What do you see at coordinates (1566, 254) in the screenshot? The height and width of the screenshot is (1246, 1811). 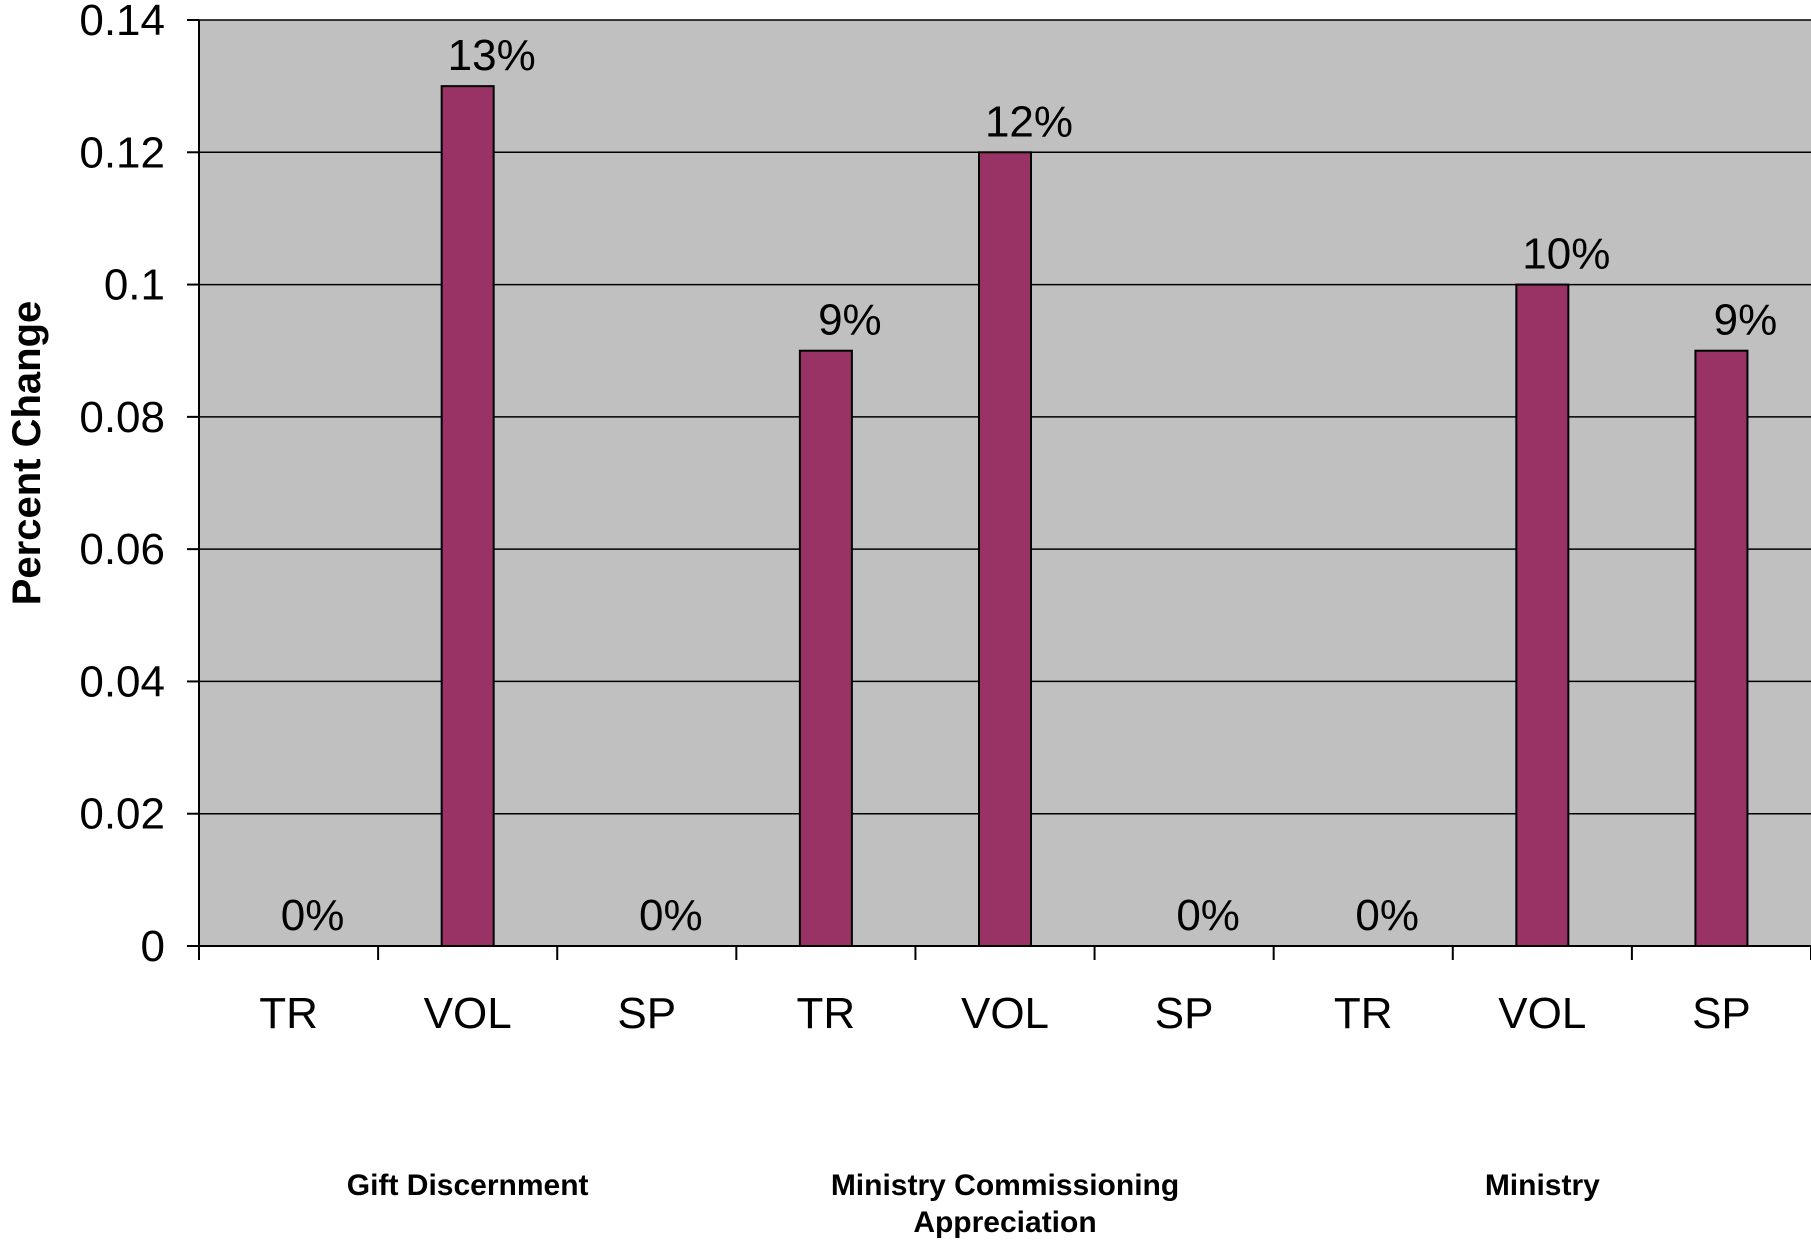 I see `data-label: 10%` at bounding box center [1566, 254].